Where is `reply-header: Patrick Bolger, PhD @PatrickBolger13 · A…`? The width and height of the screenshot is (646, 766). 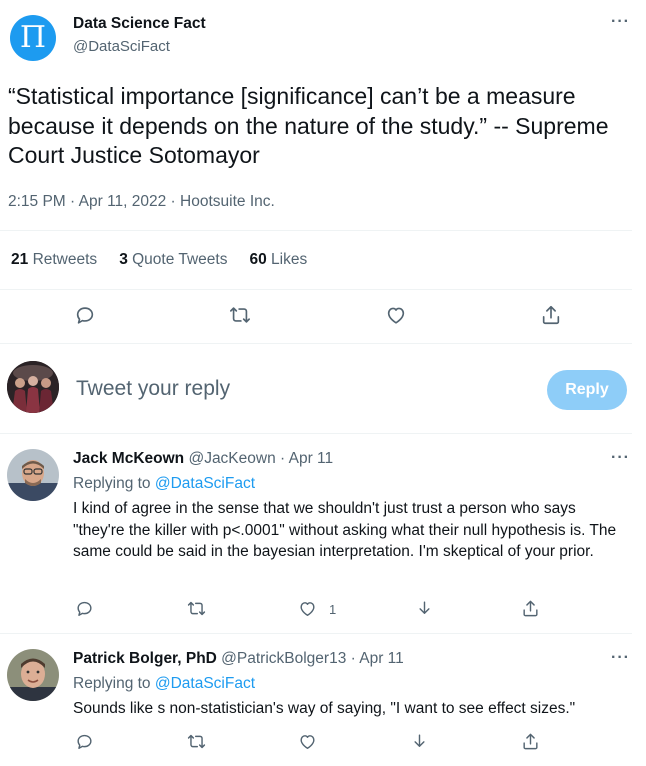
reply-header: Patrick Bolger, PhD @PatrickBolger13 · A… is located at coordinates (238, 659).